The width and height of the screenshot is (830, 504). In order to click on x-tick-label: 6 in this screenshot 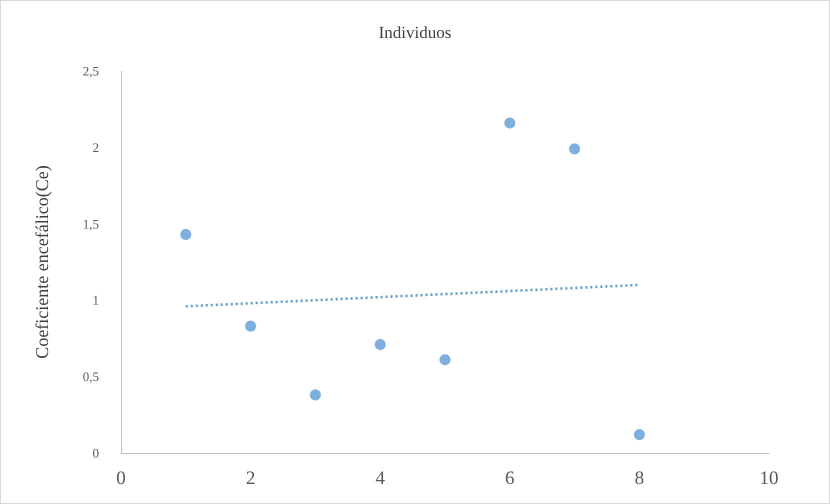, I will do `click(510, 478)`.